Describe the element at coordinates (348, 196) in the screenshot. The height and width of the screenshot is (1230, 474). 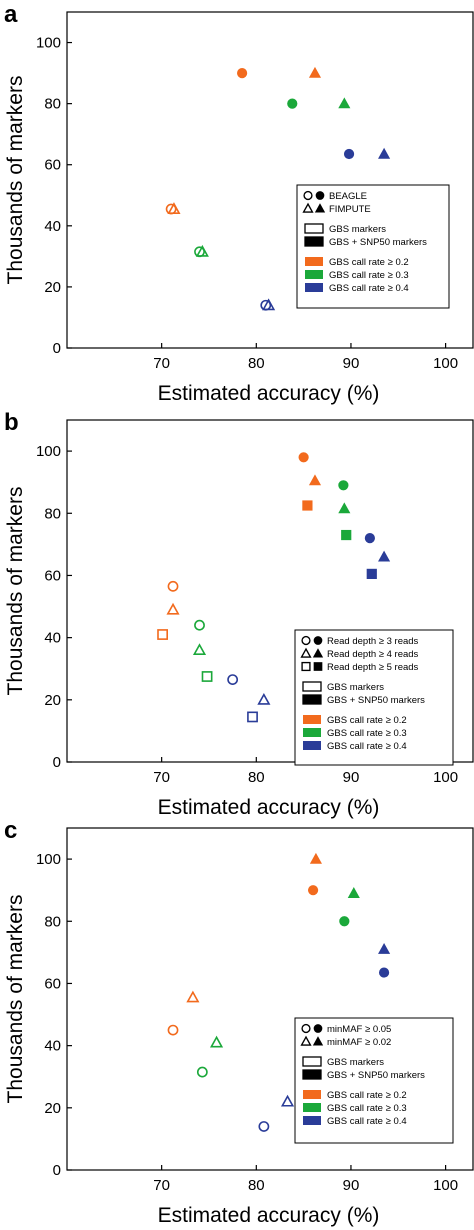
I see `legend-label: BEAGLE` at that location.